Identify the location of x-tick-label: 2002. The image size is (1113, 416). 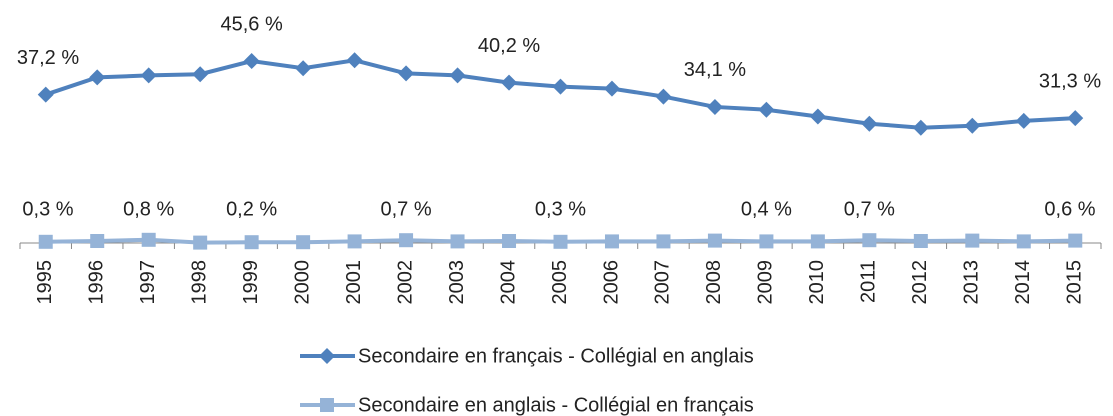
(405, 282).